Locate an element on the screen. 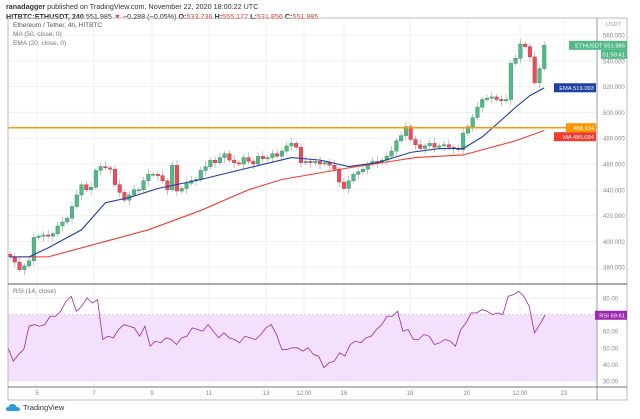  time-tick-label: 7 is located at coordinates (94, 394).